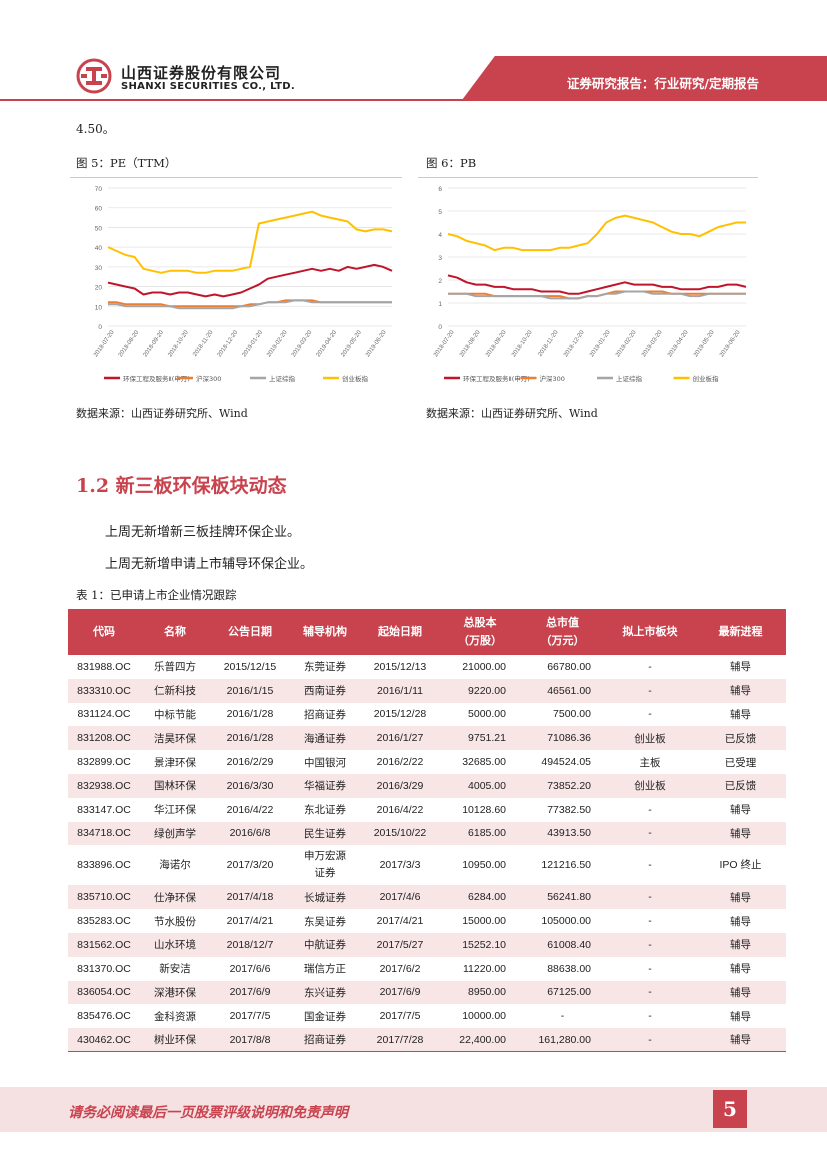  I want to click on table-cell: 61008.40, so click(562, 944).